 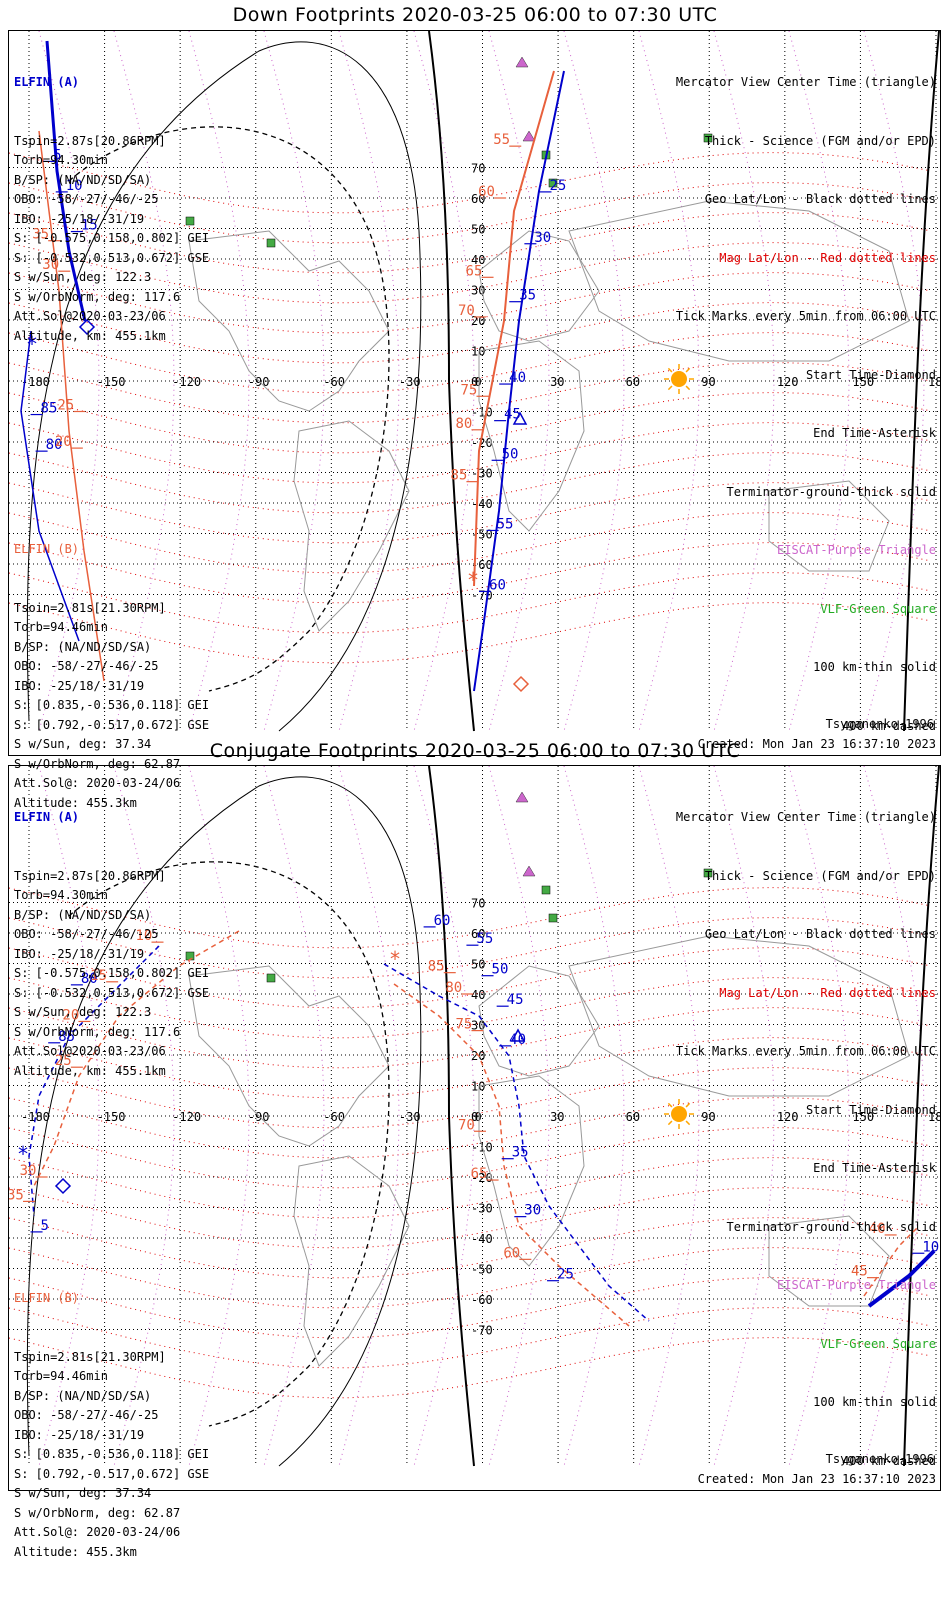 What do you see at coordinates (334, 1117) in the screenshot?
I see `lon-tick-label: -60` at bounding box center [334, 1117].